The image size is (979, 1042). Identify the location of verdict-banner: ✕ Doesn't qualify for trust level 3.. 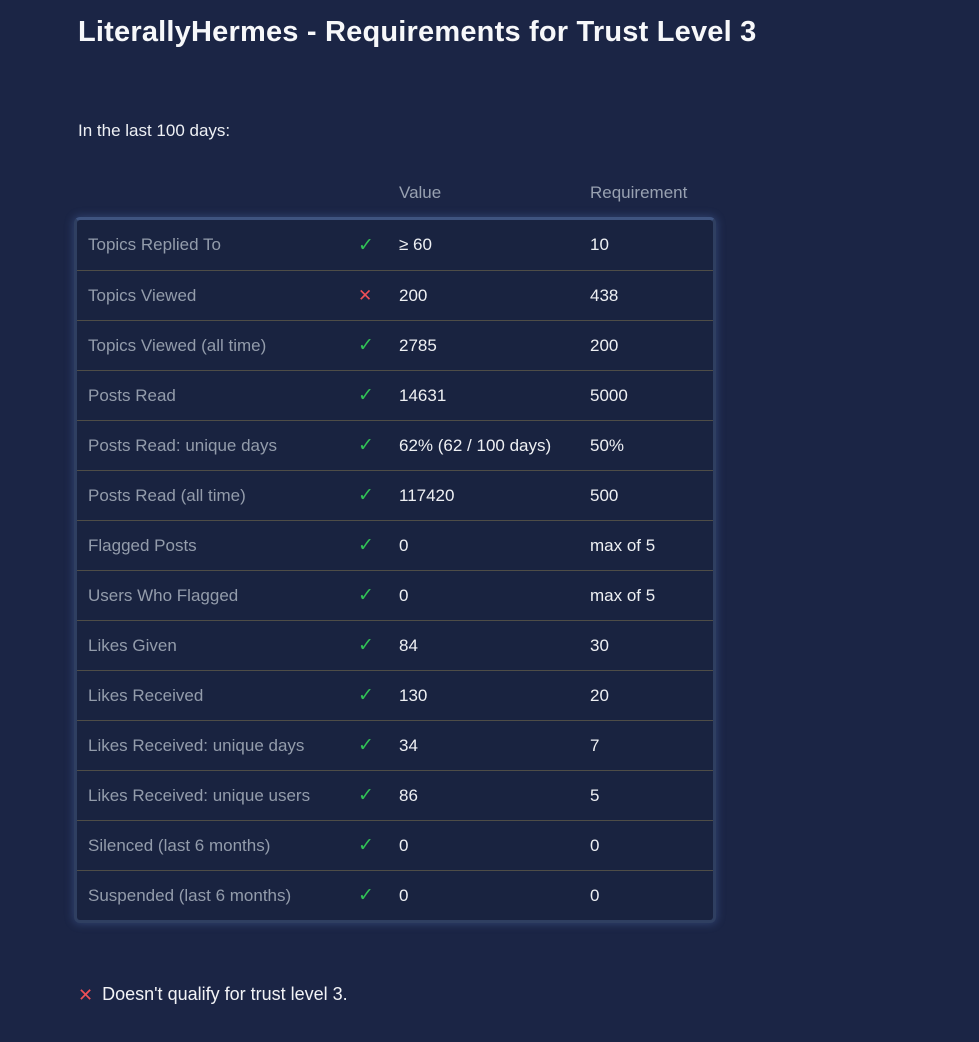
(213, 994).